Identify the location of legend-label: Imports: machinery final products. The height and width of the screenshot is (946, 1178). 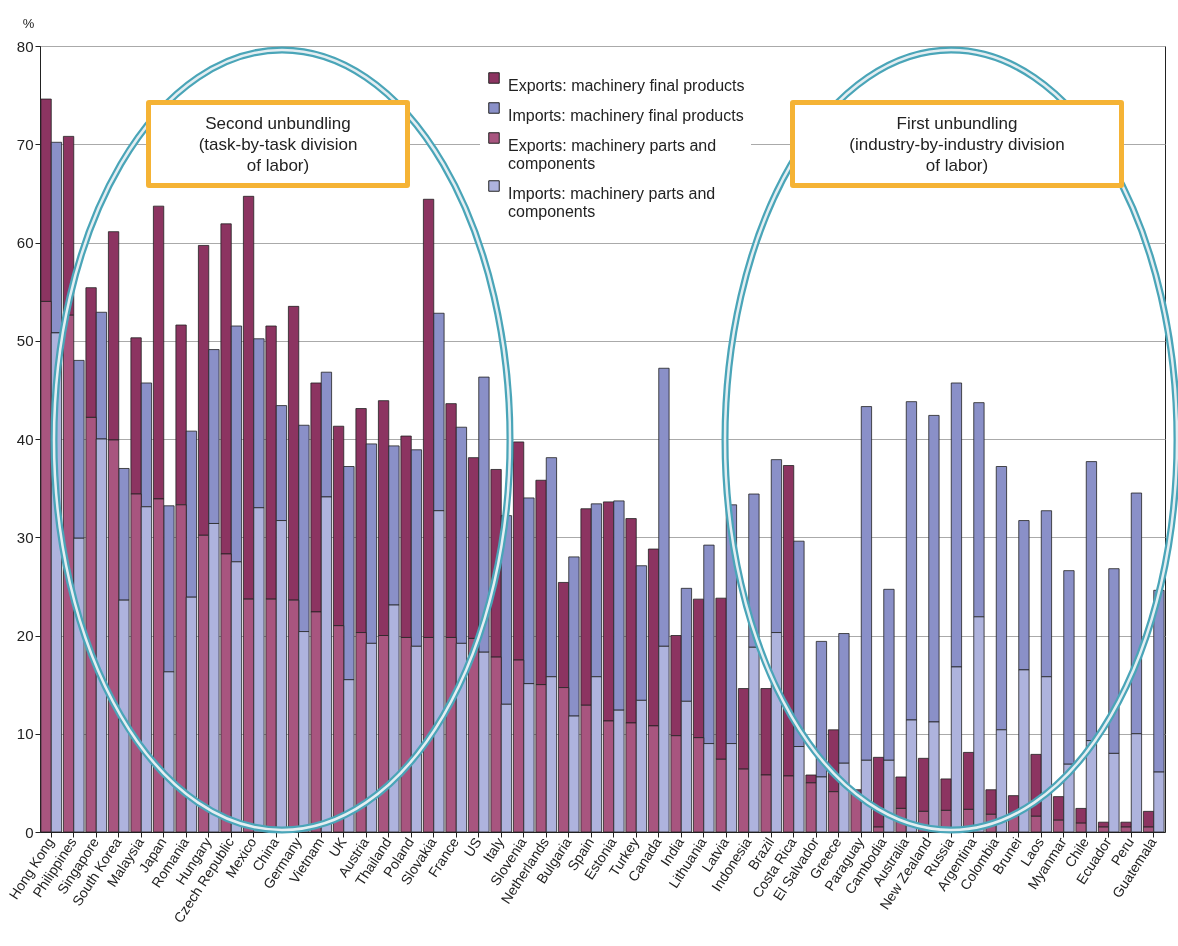
(626, 115).